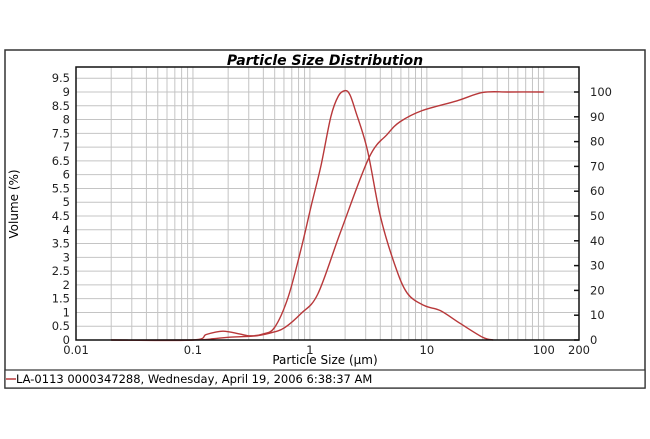 The image size is (650, 439). I want to click on y2-tick-label: 30, so click(597, 266).